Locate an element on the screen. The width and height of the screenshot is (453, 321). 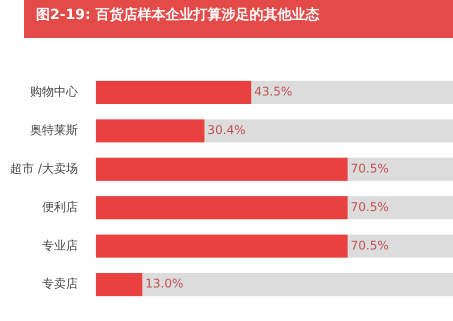
y-tick-label: 超市 /大卖场 is located at coordinates (44, 168).